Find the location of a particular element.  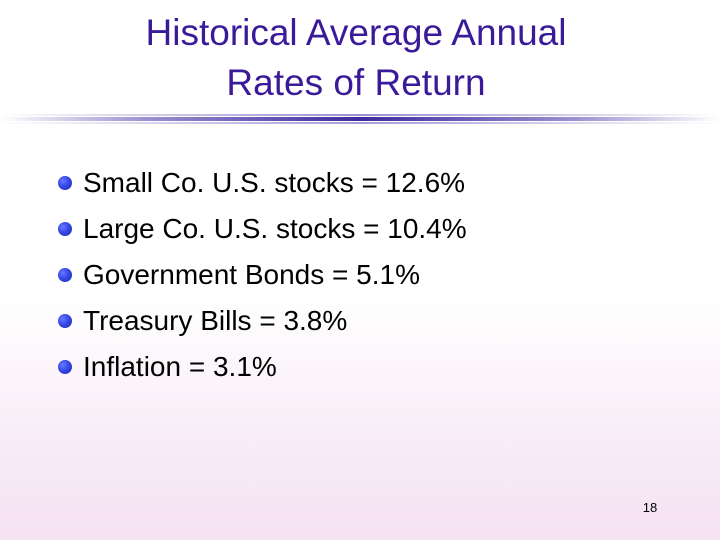

title-line-1: Historical Average Annual is located at coordinates (356, 32).